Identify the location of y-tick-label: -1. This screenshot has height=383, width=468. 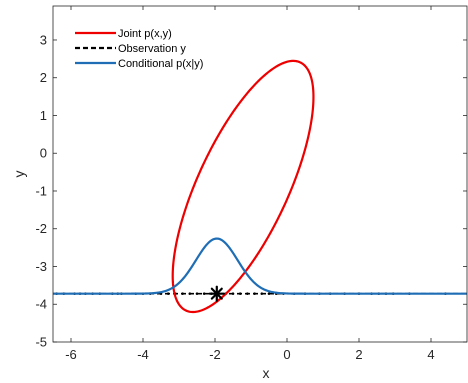
(41, 190).